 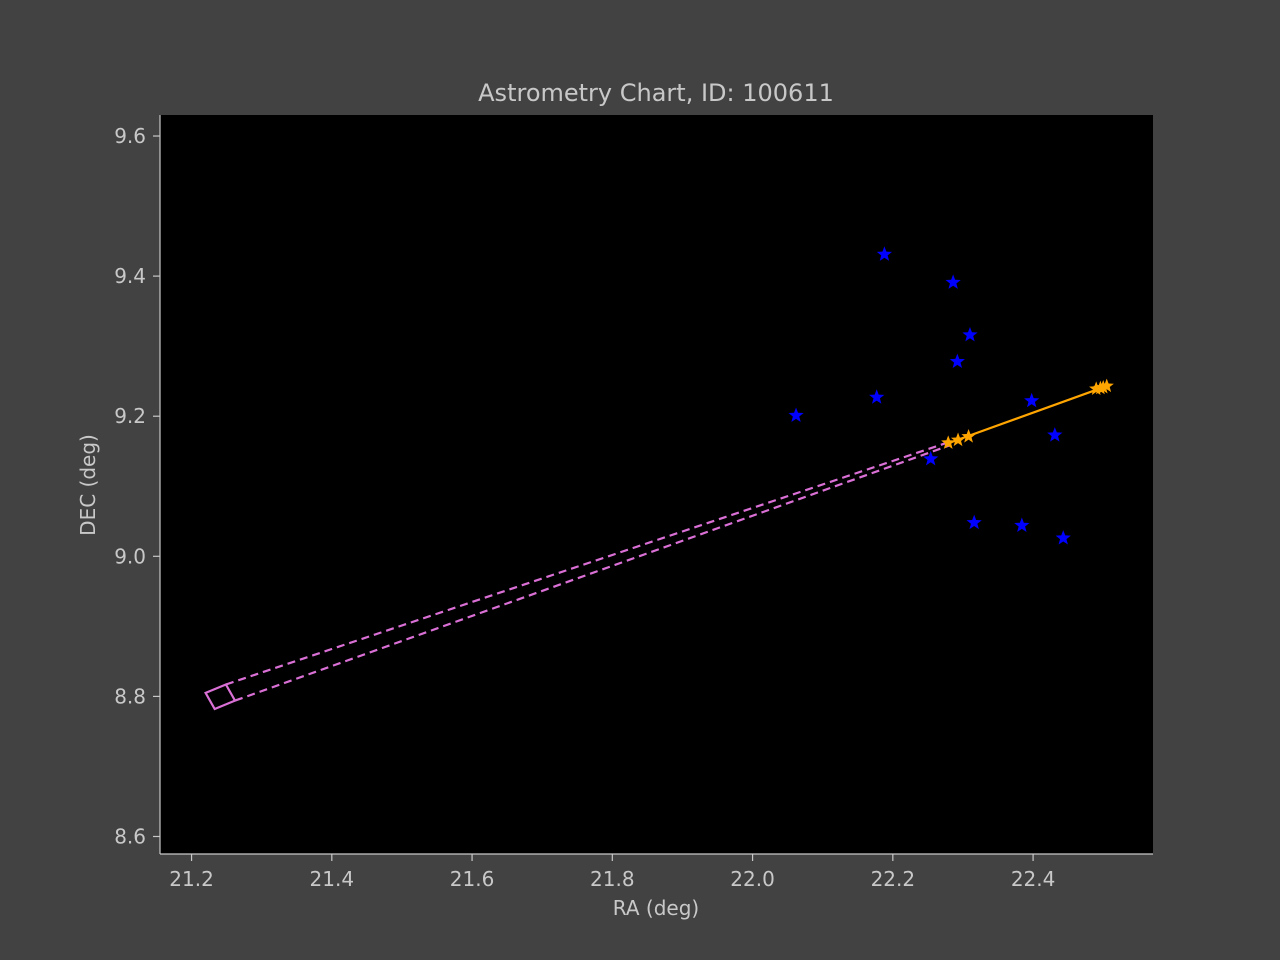 I want to click on y-tick-label: 8.8, so click(x=130, y=696).